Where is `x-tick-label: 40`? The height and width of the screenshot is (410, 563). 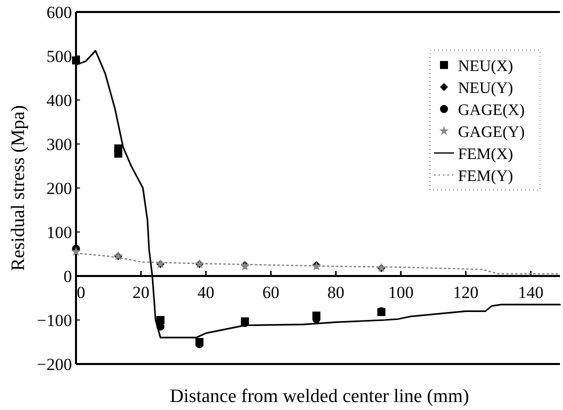 x-tick-label: 40 is located at coordinates (205, 292).